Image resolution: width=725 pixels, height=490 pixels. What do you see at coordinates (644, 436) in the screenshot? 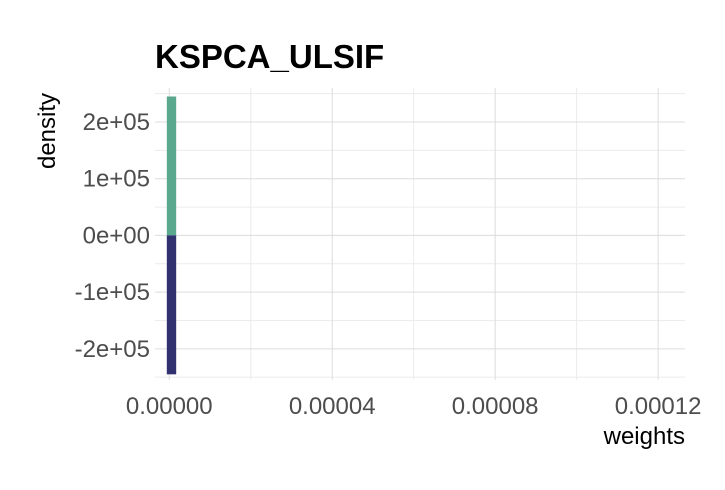
I see `x-axis-title: weights` at bounding box center [644, 436].